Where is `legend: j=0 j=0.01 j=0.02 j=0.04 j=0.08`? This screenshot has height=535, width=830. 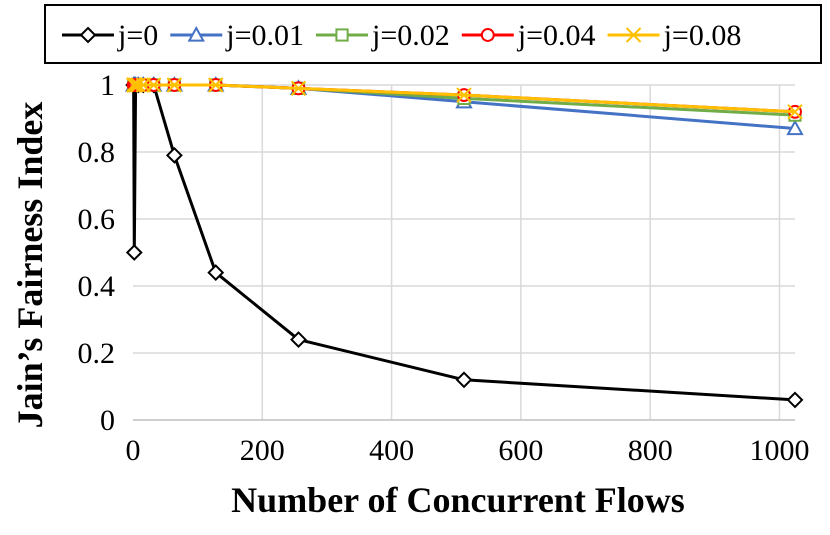 legend: j=0 j=0.01 j=0.02 j=0.04 j=0.08 is located at coordinates (433, 34).